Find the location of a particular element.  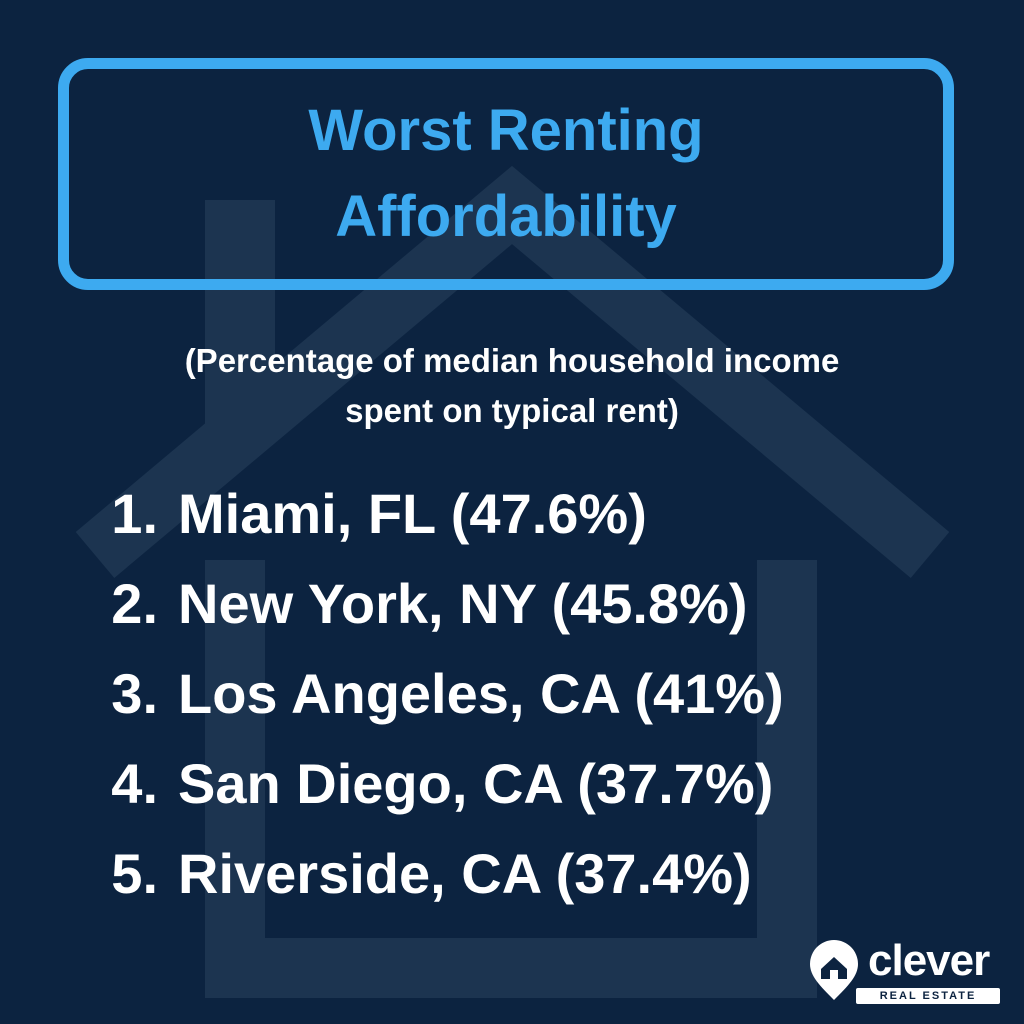

title-line-1: Worst Renting is located at coordinates (506, 130).